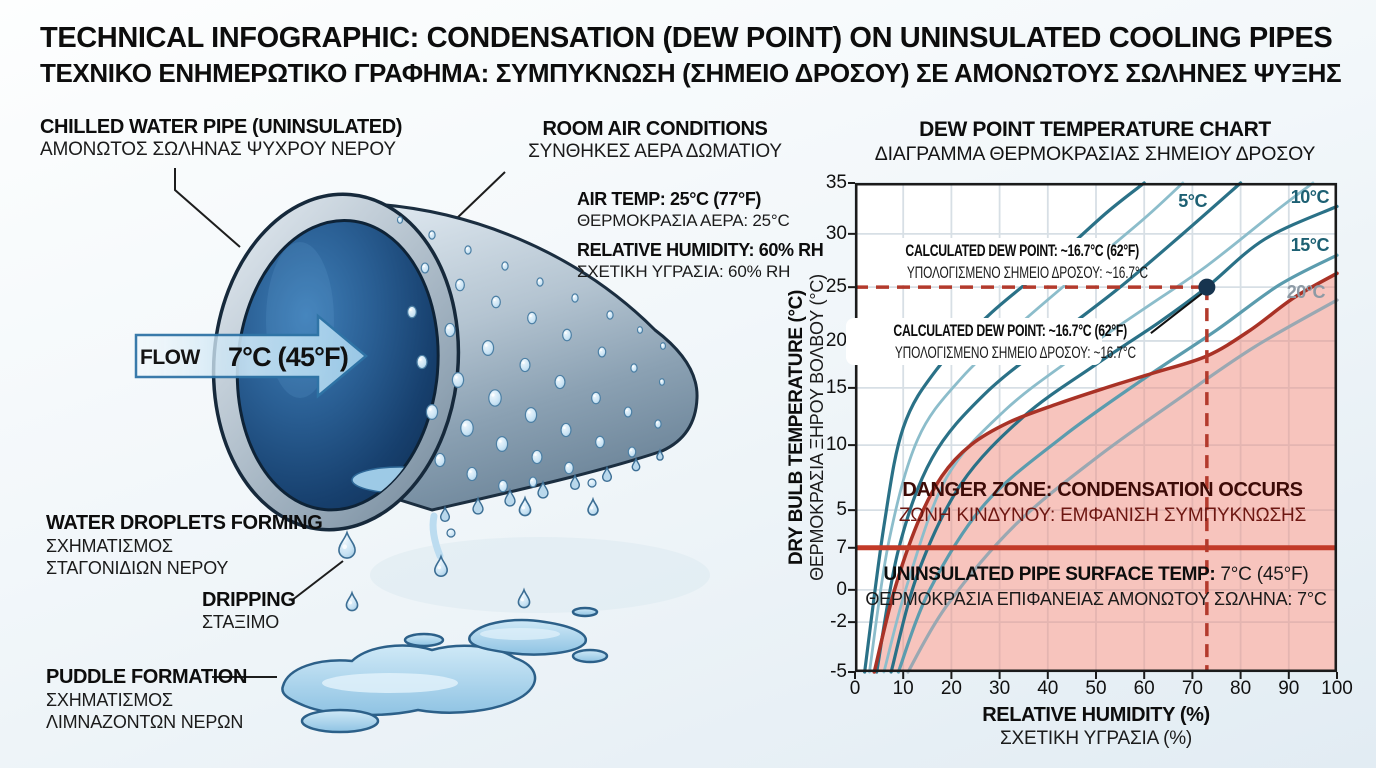 Image resolution: width=1376 pixels, height=768 pixels. What do you see at coordinates (655, 151) in the screenshot?
I see `room-air-heading-greek: ΣΥΝΘΗΚΕΣ ΑΕΡΑ ΔΩΜΑΤΙΟΥ` at bounding box center [655, 151].